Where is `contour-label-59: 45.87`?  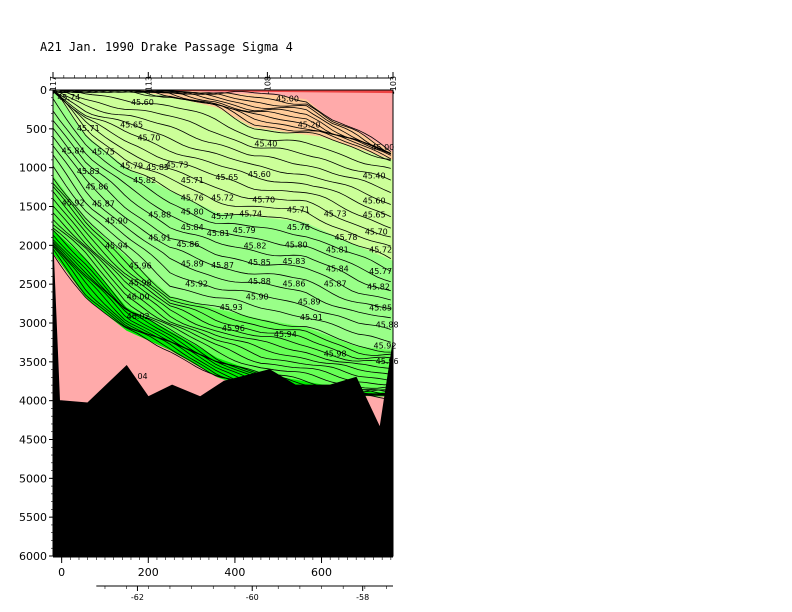
contour-label-59: 45.87 is located at coordinates (335, 283).